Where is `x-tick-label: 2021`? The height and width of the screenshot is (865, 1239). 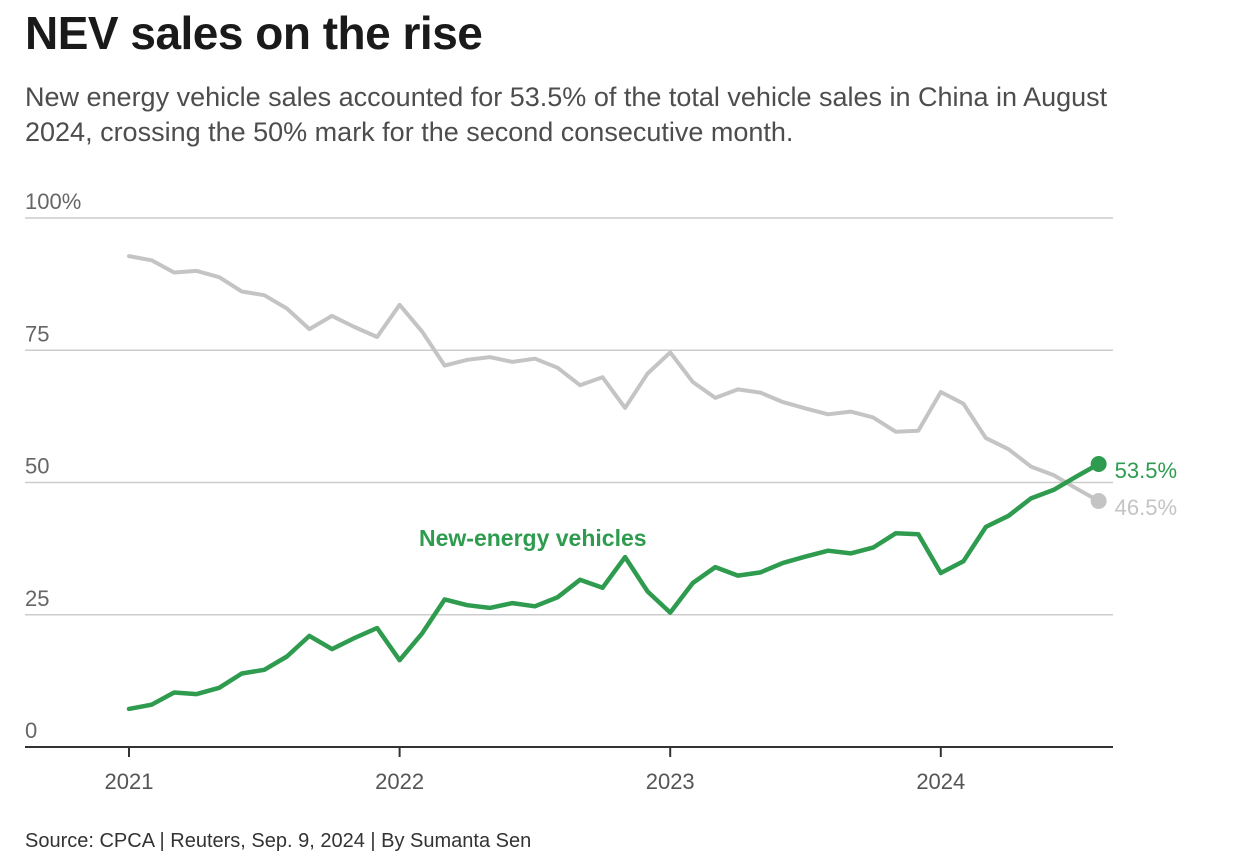 x-tick-label: 2021 is located at coordinates (129, 781).